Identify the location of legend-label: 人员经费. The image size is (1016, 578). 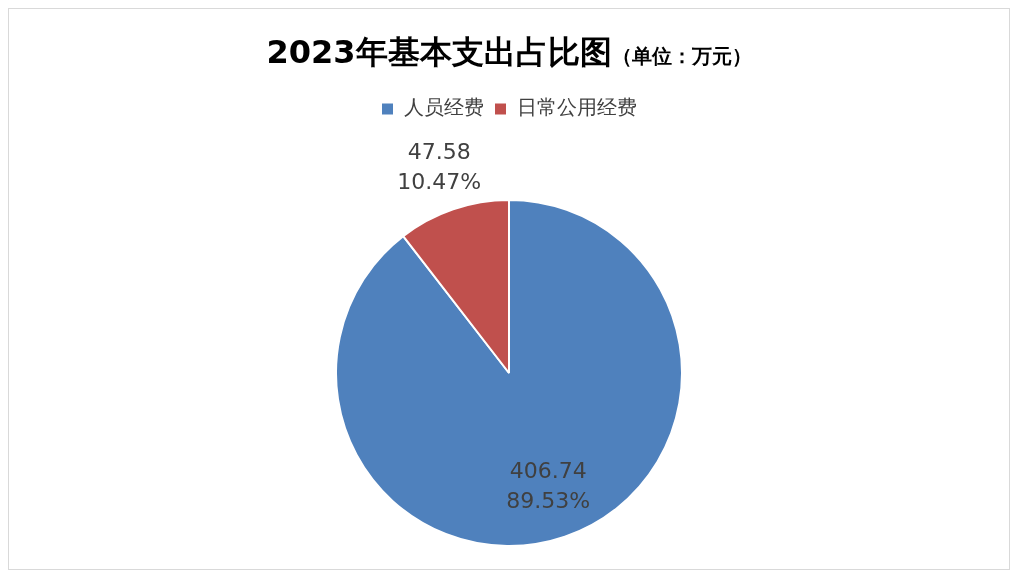
(444, 107).